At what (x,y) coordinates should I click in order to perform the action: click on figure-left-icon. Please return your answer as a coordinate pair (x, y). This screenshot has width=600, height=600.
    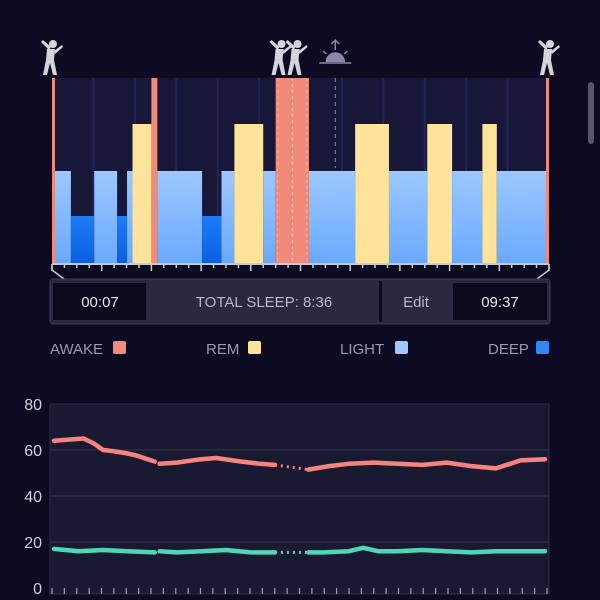
    Looking at the image, I should click on (280, 57).